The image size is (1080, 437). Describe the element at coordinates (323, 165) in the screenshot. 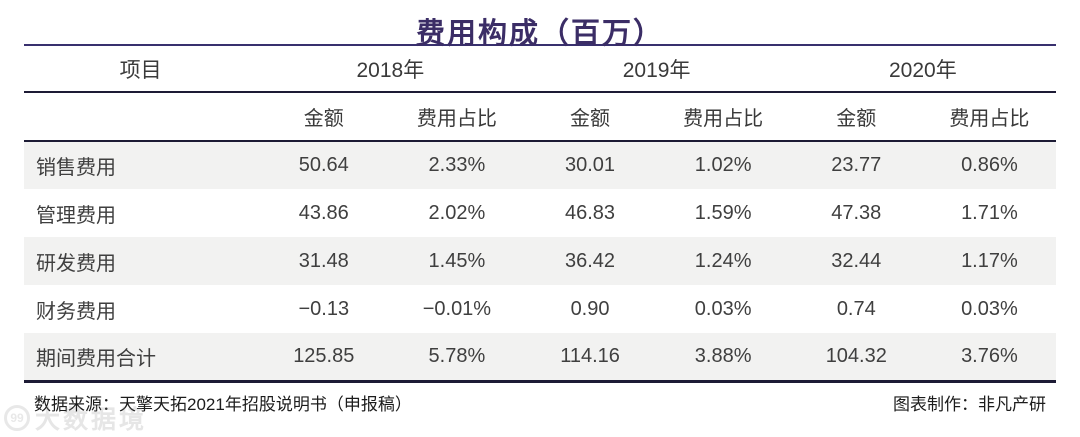

I see `cell-2018-amount: 50.64` at that location.